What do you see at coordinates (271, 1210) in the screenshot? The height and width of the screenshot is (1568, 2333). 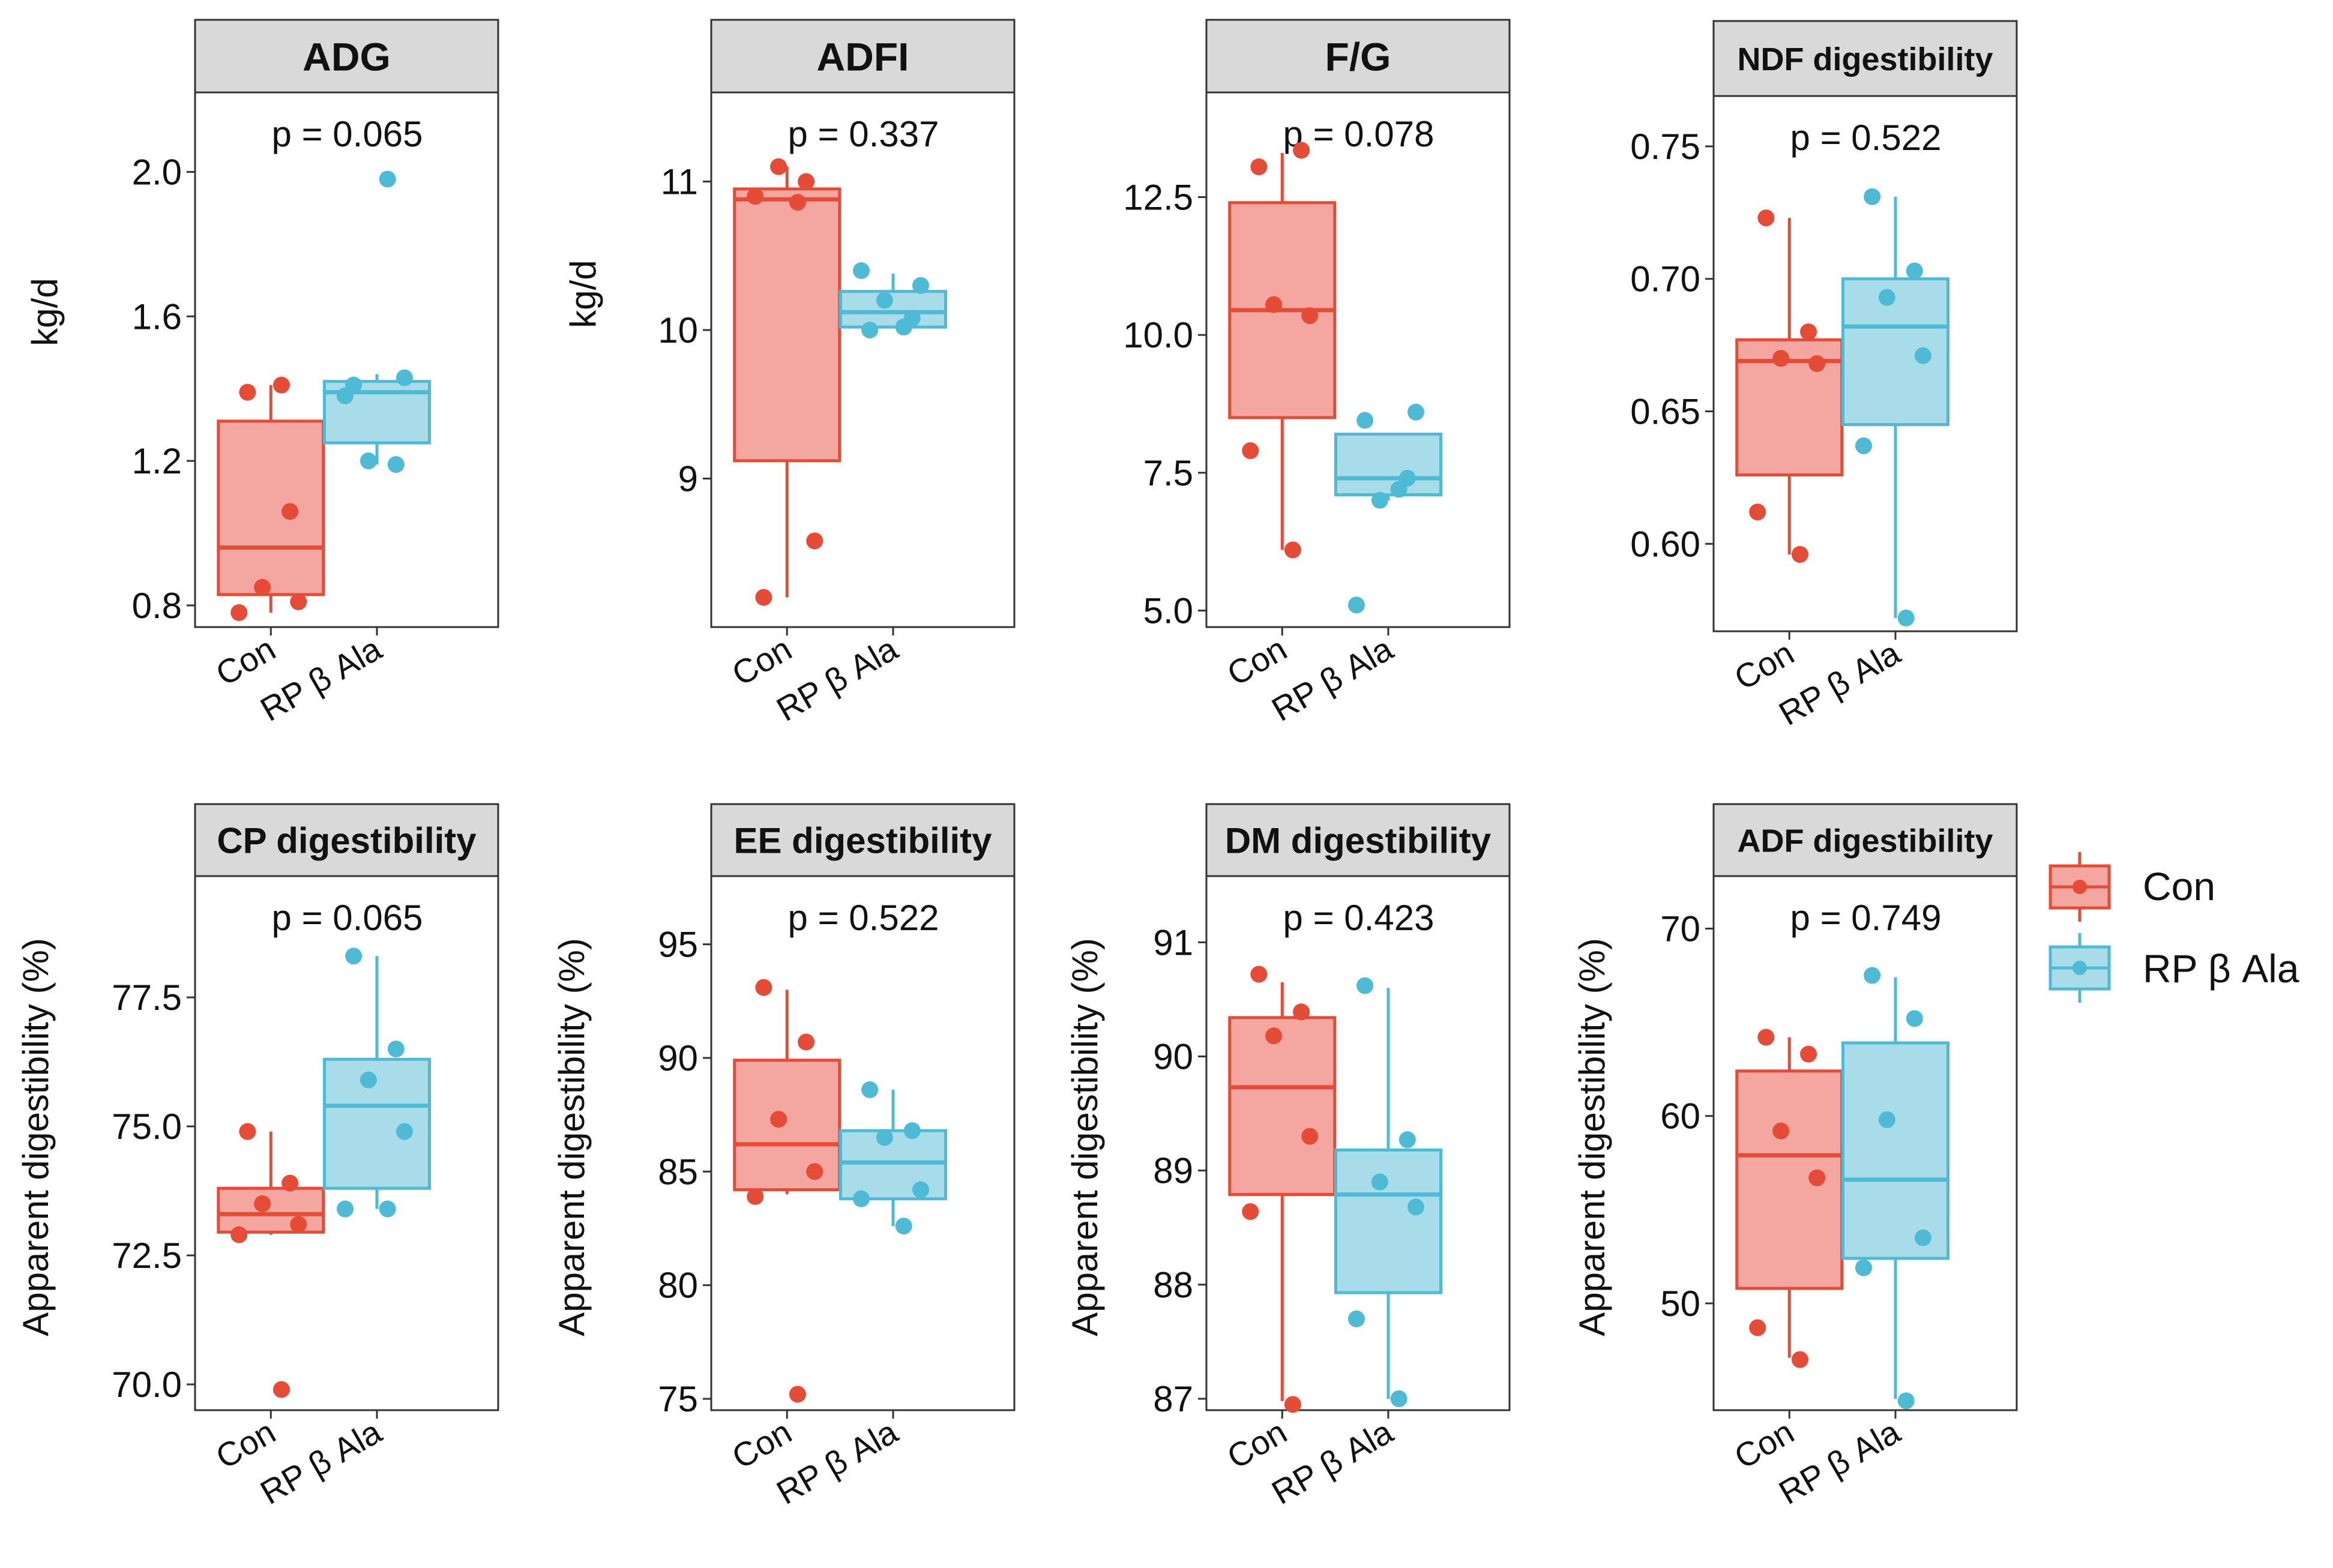 I see `box-cp-digestibility-con` at bounding box center [271, 1210].